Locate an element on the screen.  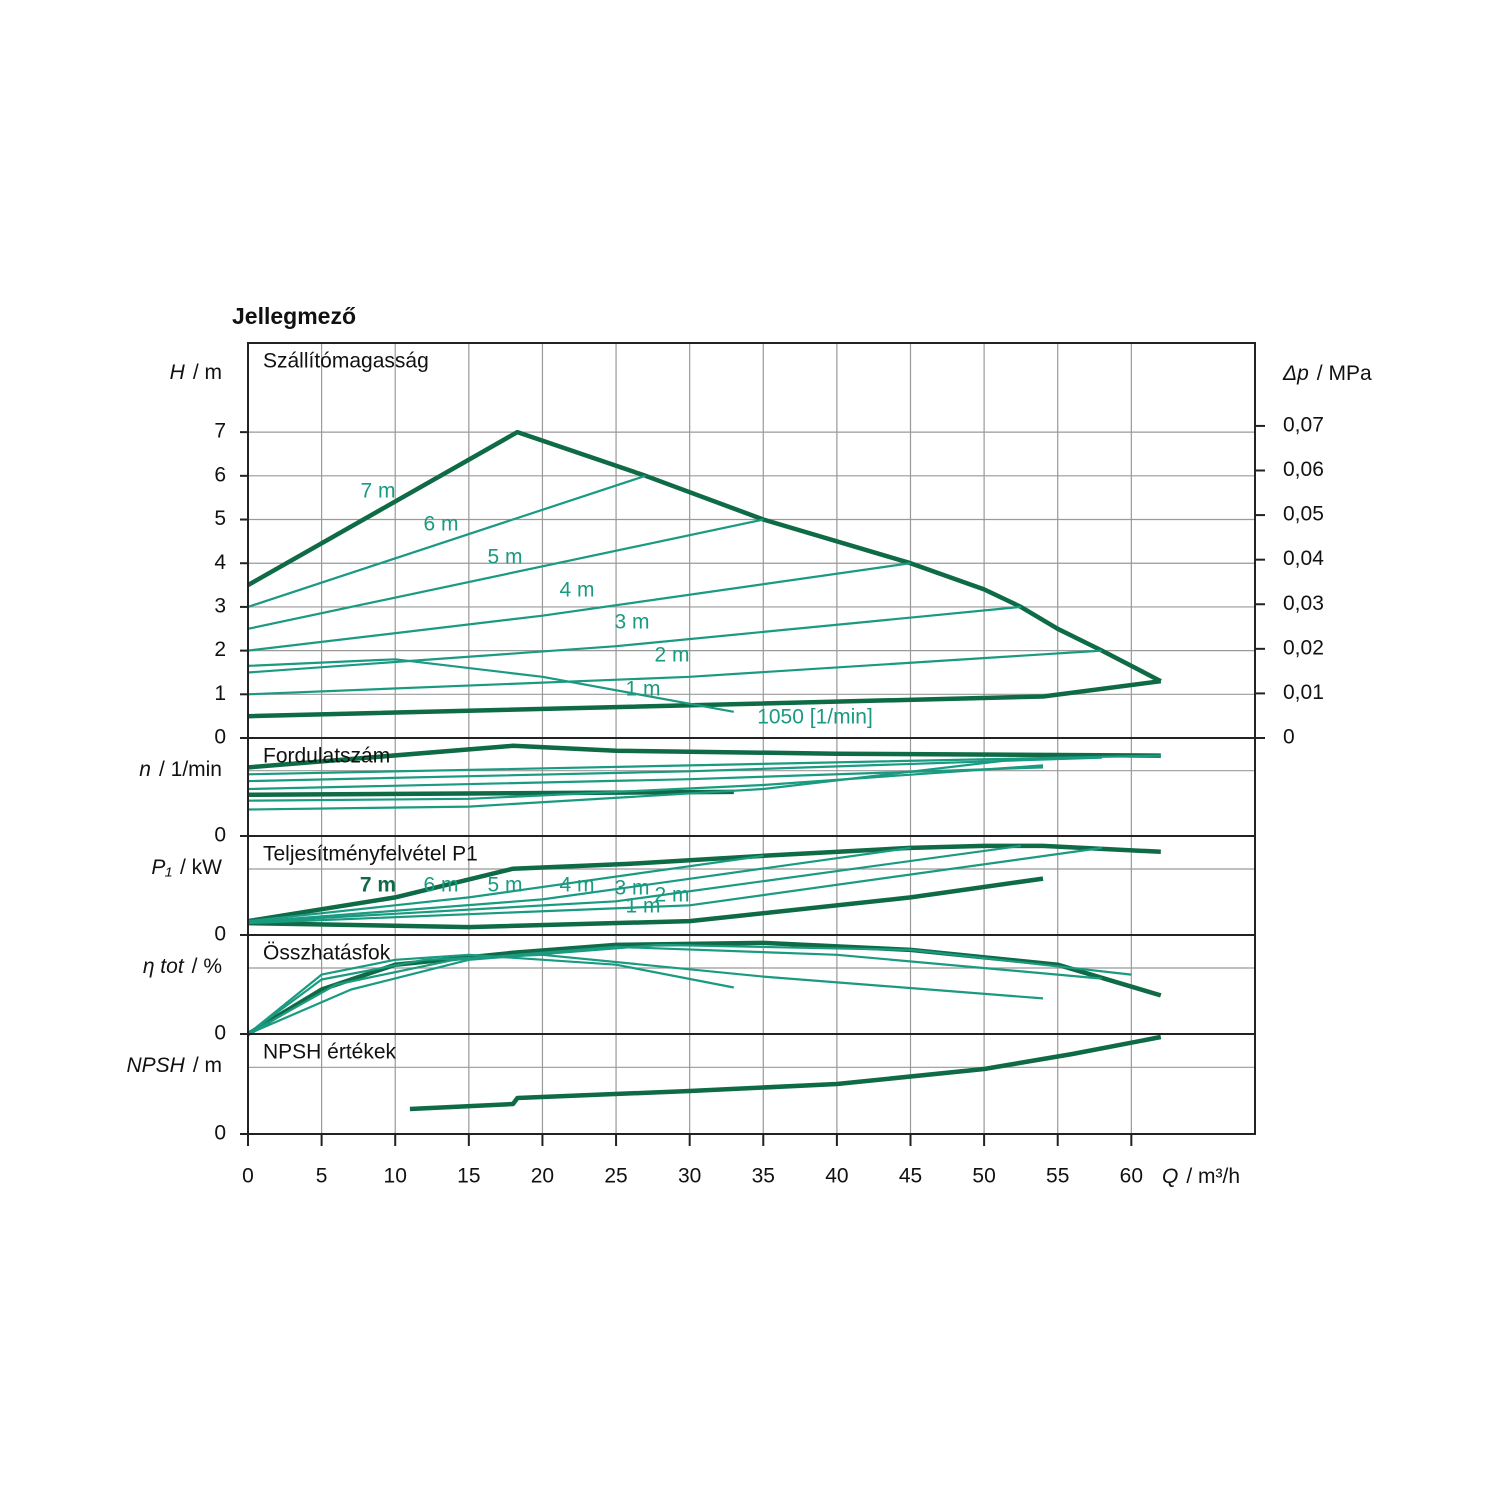
y-axis-label-symbol: η tot is located at coordinates (164, 966).